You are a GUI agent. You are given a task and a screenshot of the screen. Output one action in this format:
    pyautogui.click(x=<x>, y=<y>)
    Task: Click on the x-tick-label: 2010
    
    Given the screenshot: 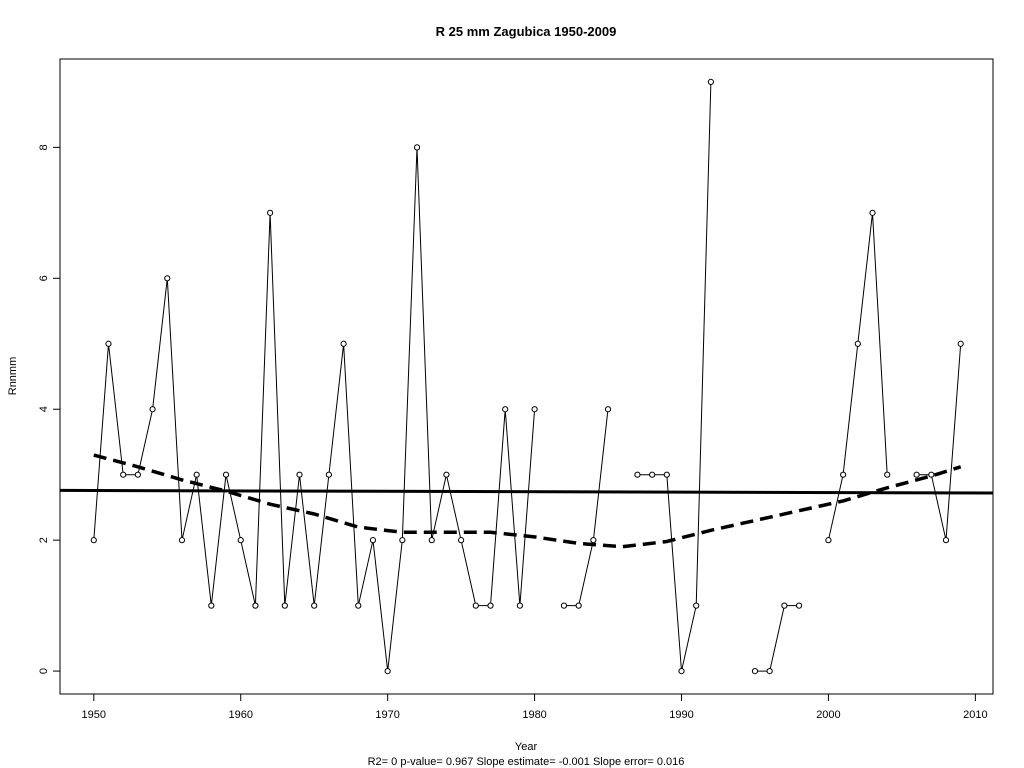 What is the action you would take?
    pyautogui.click(x=975, y=715)
    